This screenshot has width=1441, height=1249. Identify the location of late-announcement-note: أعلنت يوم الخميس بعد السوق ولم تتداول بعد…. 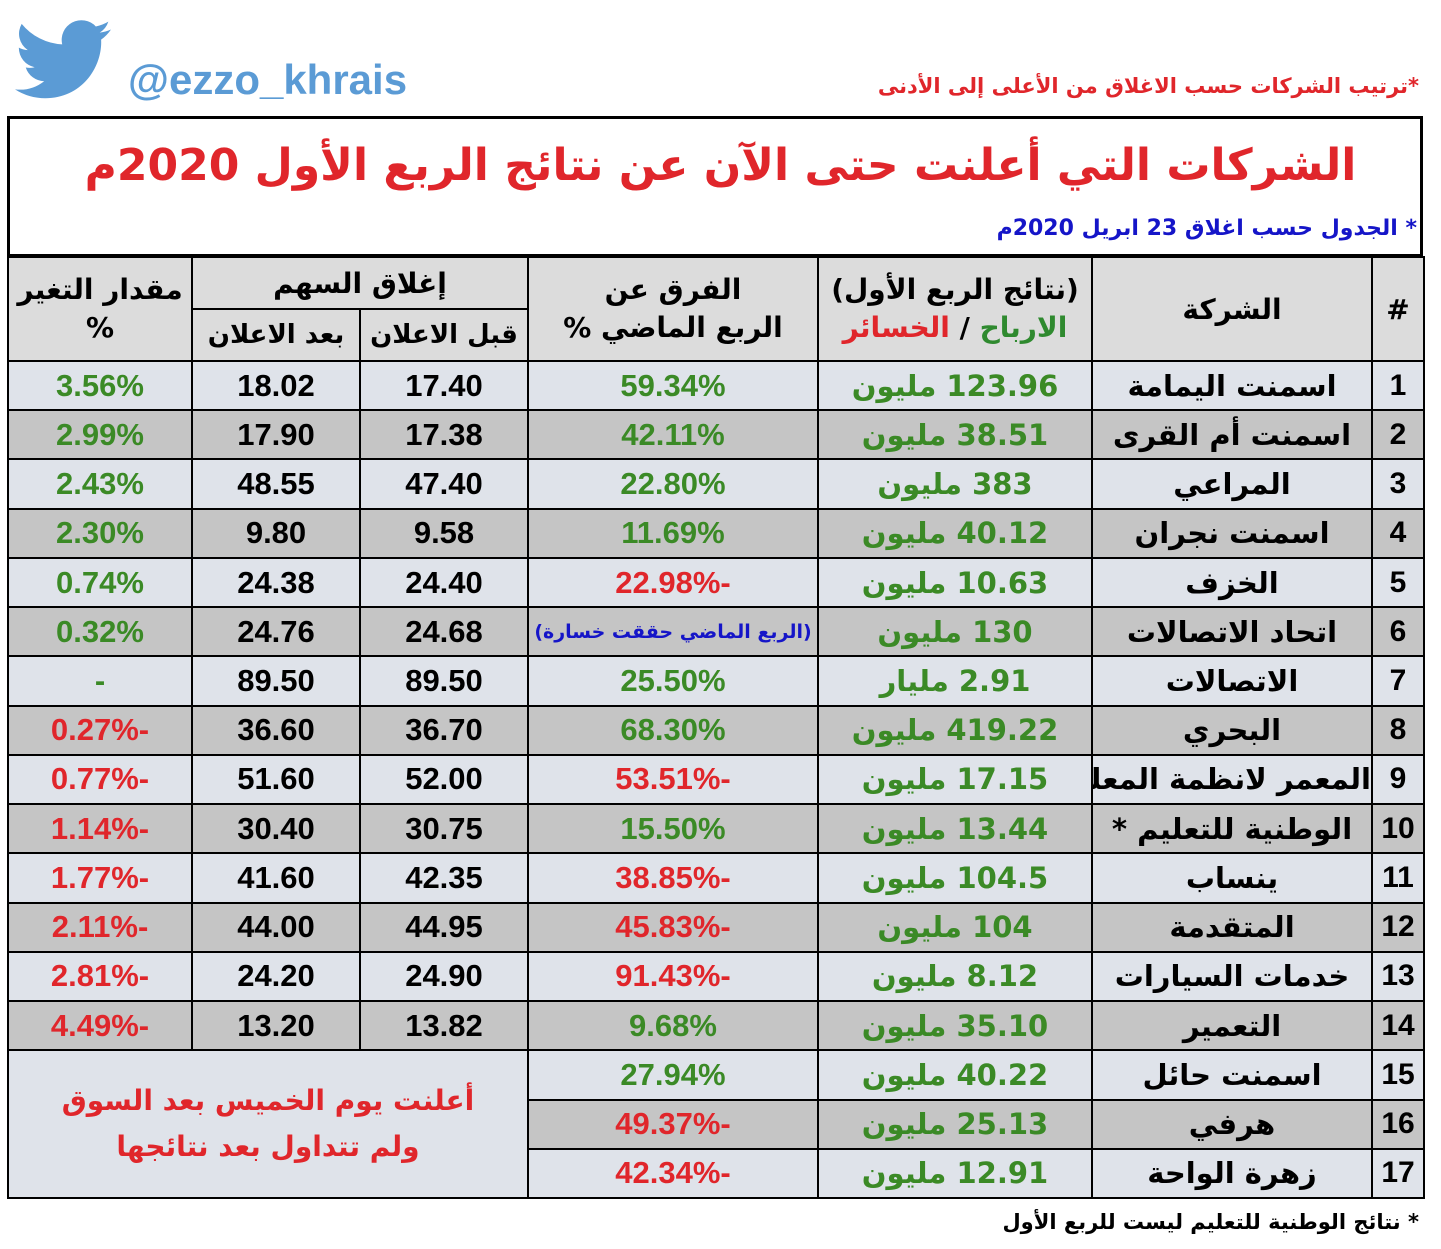
(268, 1124).